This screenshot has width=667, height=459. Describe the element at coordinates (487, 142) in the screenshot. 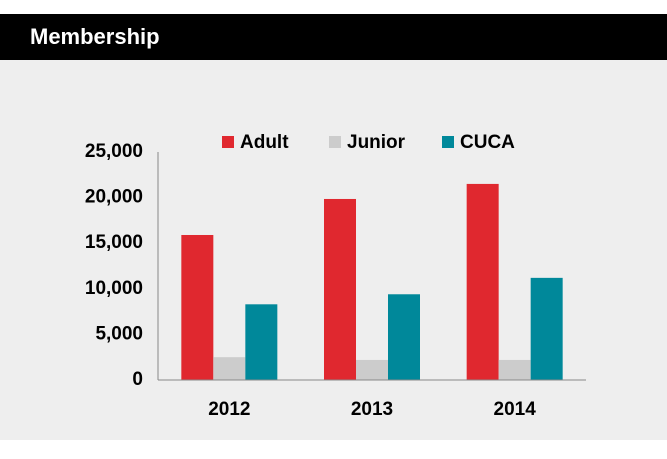

I see `legend-label: CUCA` at that location.